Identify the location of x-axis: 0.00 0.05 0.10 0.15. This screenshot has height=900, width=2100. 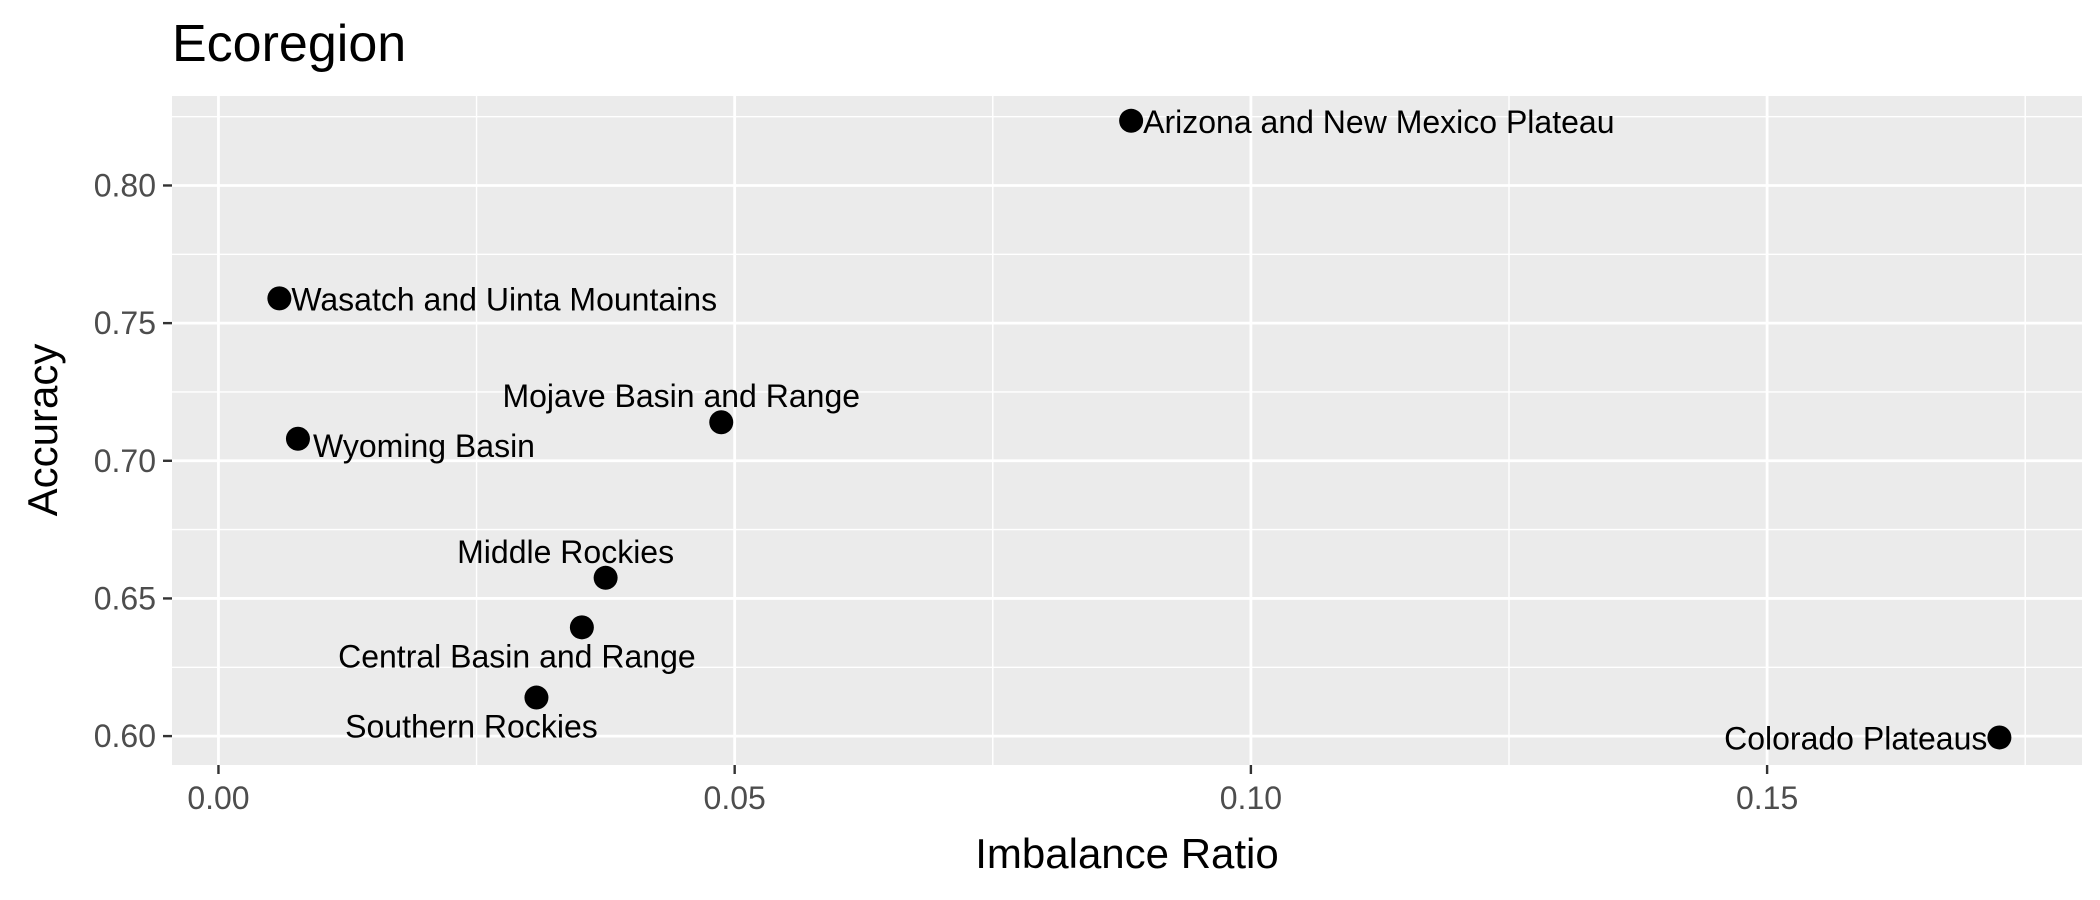
(992, 790).